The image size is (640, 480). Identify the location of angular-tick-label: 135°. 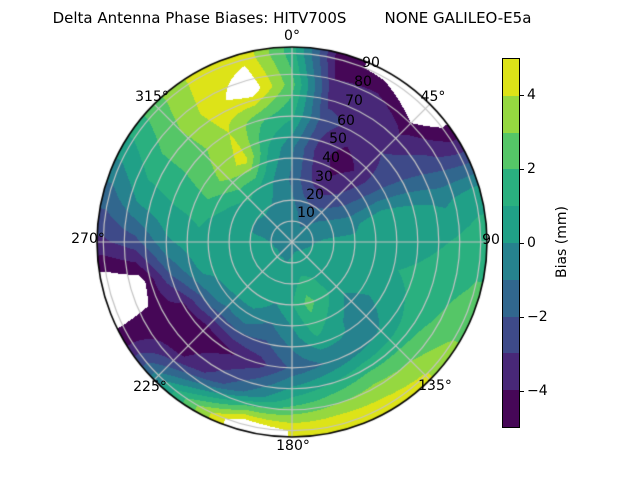
(435, 386).